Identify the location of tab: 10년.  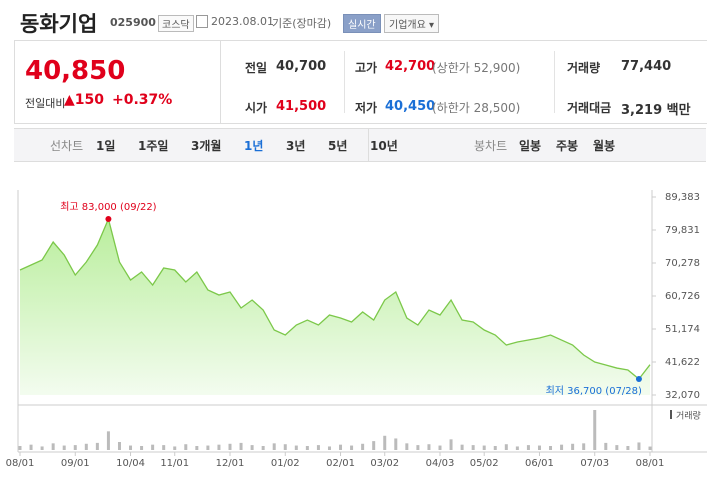
(384, 146).